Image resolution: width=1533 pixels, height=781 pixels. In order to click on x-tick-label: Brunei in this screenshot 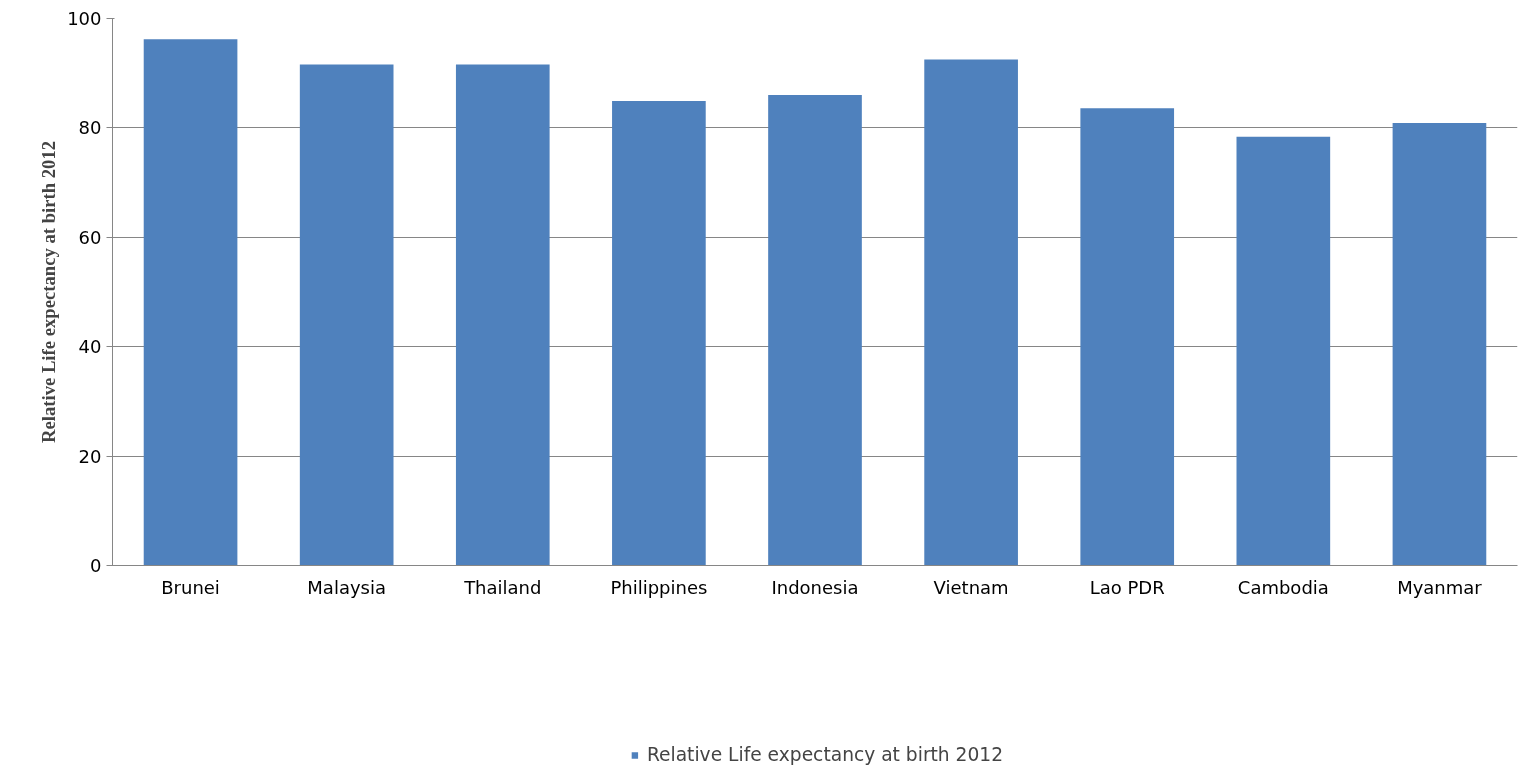, I will do `click(190, 587)`.